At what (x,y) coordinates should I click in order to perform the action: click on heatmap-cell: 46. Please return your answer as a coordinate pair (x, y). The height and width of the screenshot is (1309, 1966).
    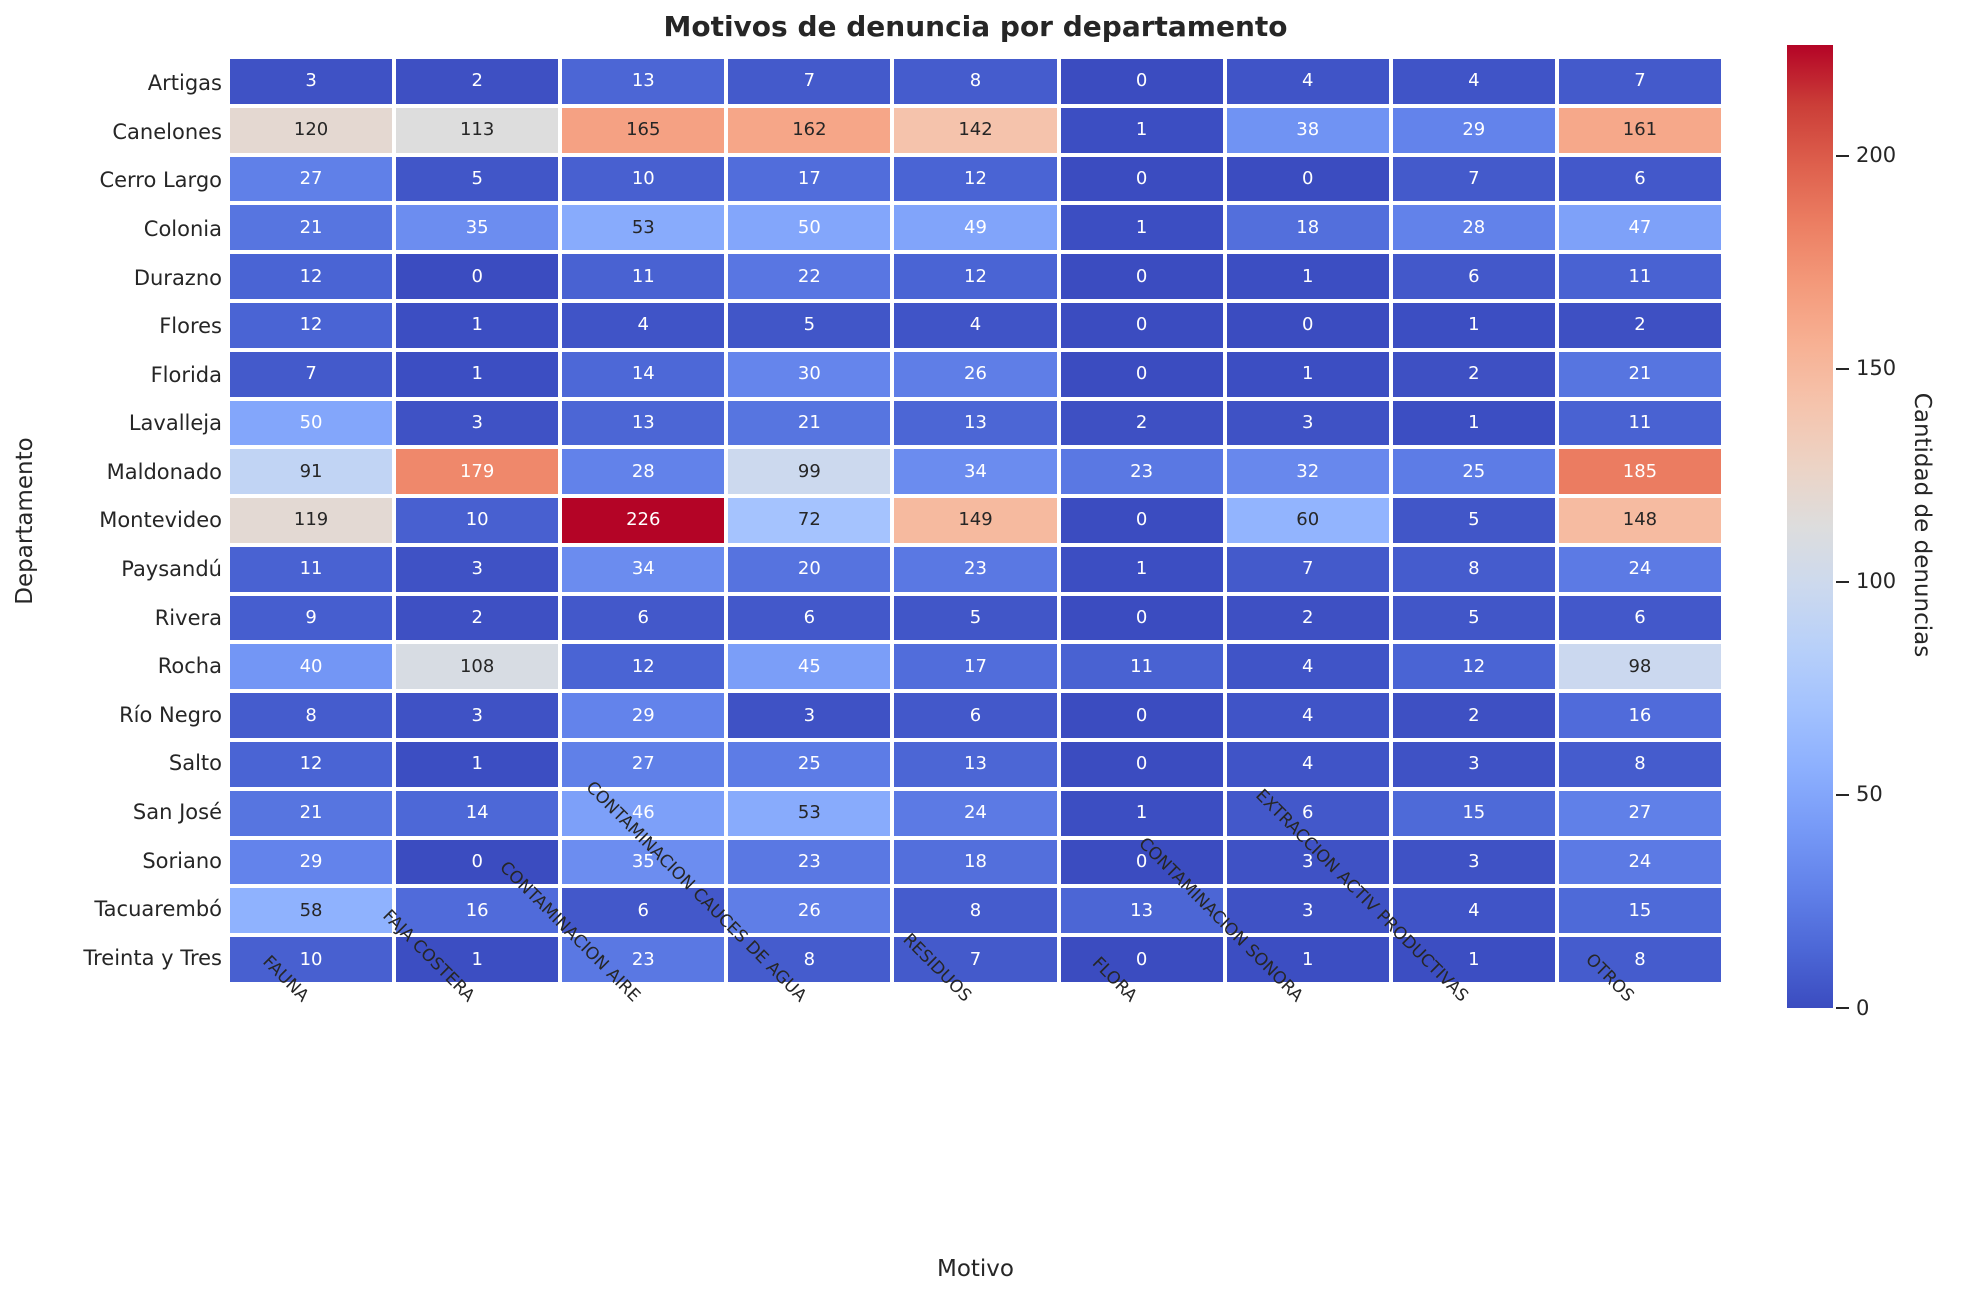
    Looking at the image, I should click on (643, 813).